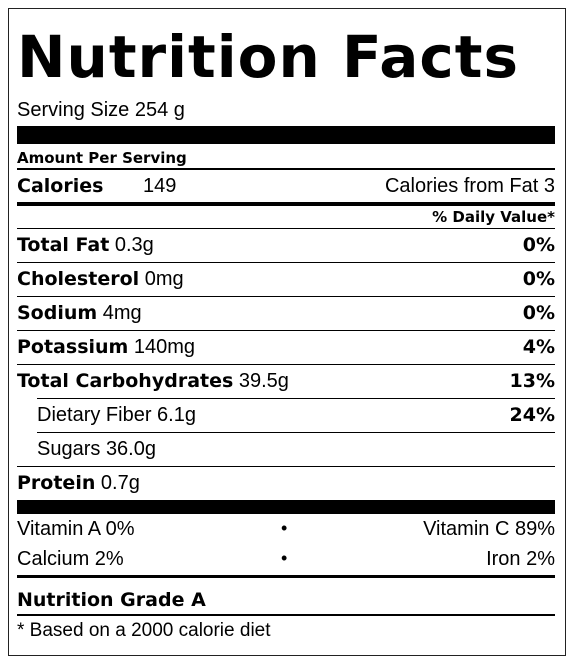  I want to click on nutrient-row: Cholesterol 0mg 0%, so click(286, 279).